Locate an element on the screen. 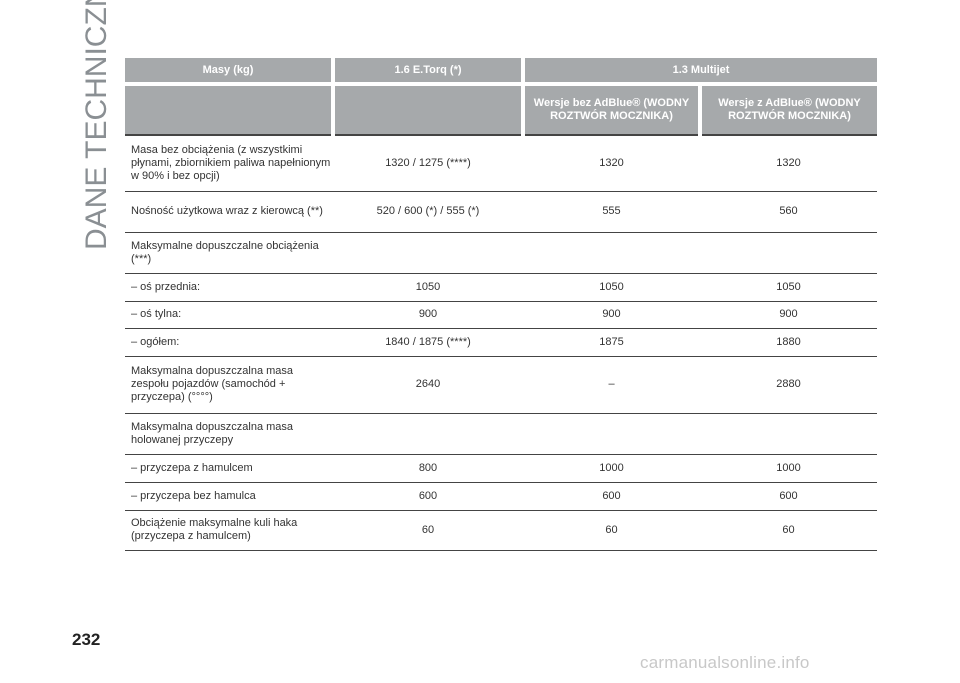  watermark-text: carmanualsonline.info is located at coordinates (725, 662).